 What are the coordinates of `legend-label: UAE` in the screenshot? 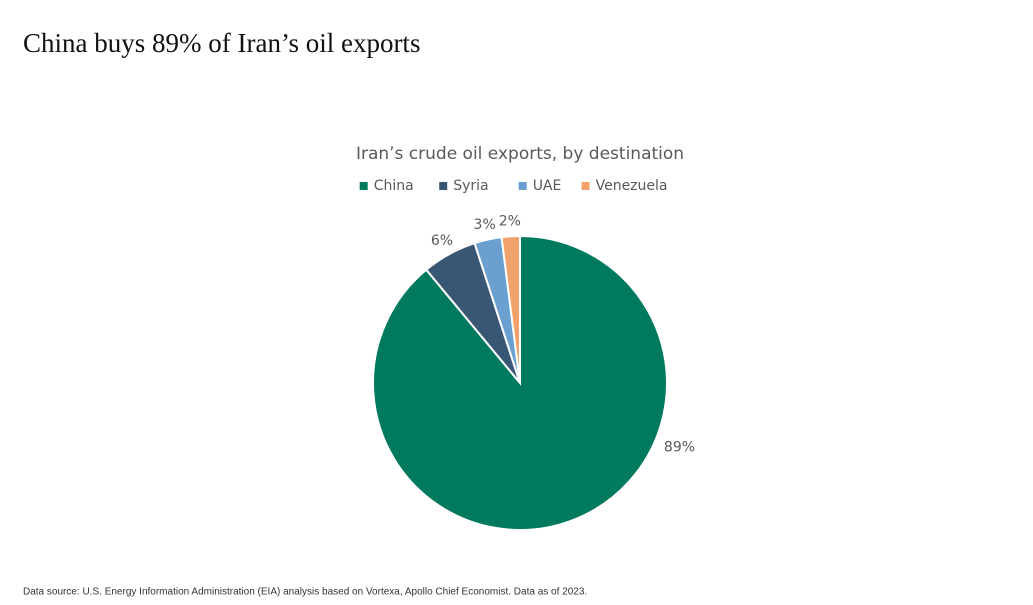 It's located at (547, 186).